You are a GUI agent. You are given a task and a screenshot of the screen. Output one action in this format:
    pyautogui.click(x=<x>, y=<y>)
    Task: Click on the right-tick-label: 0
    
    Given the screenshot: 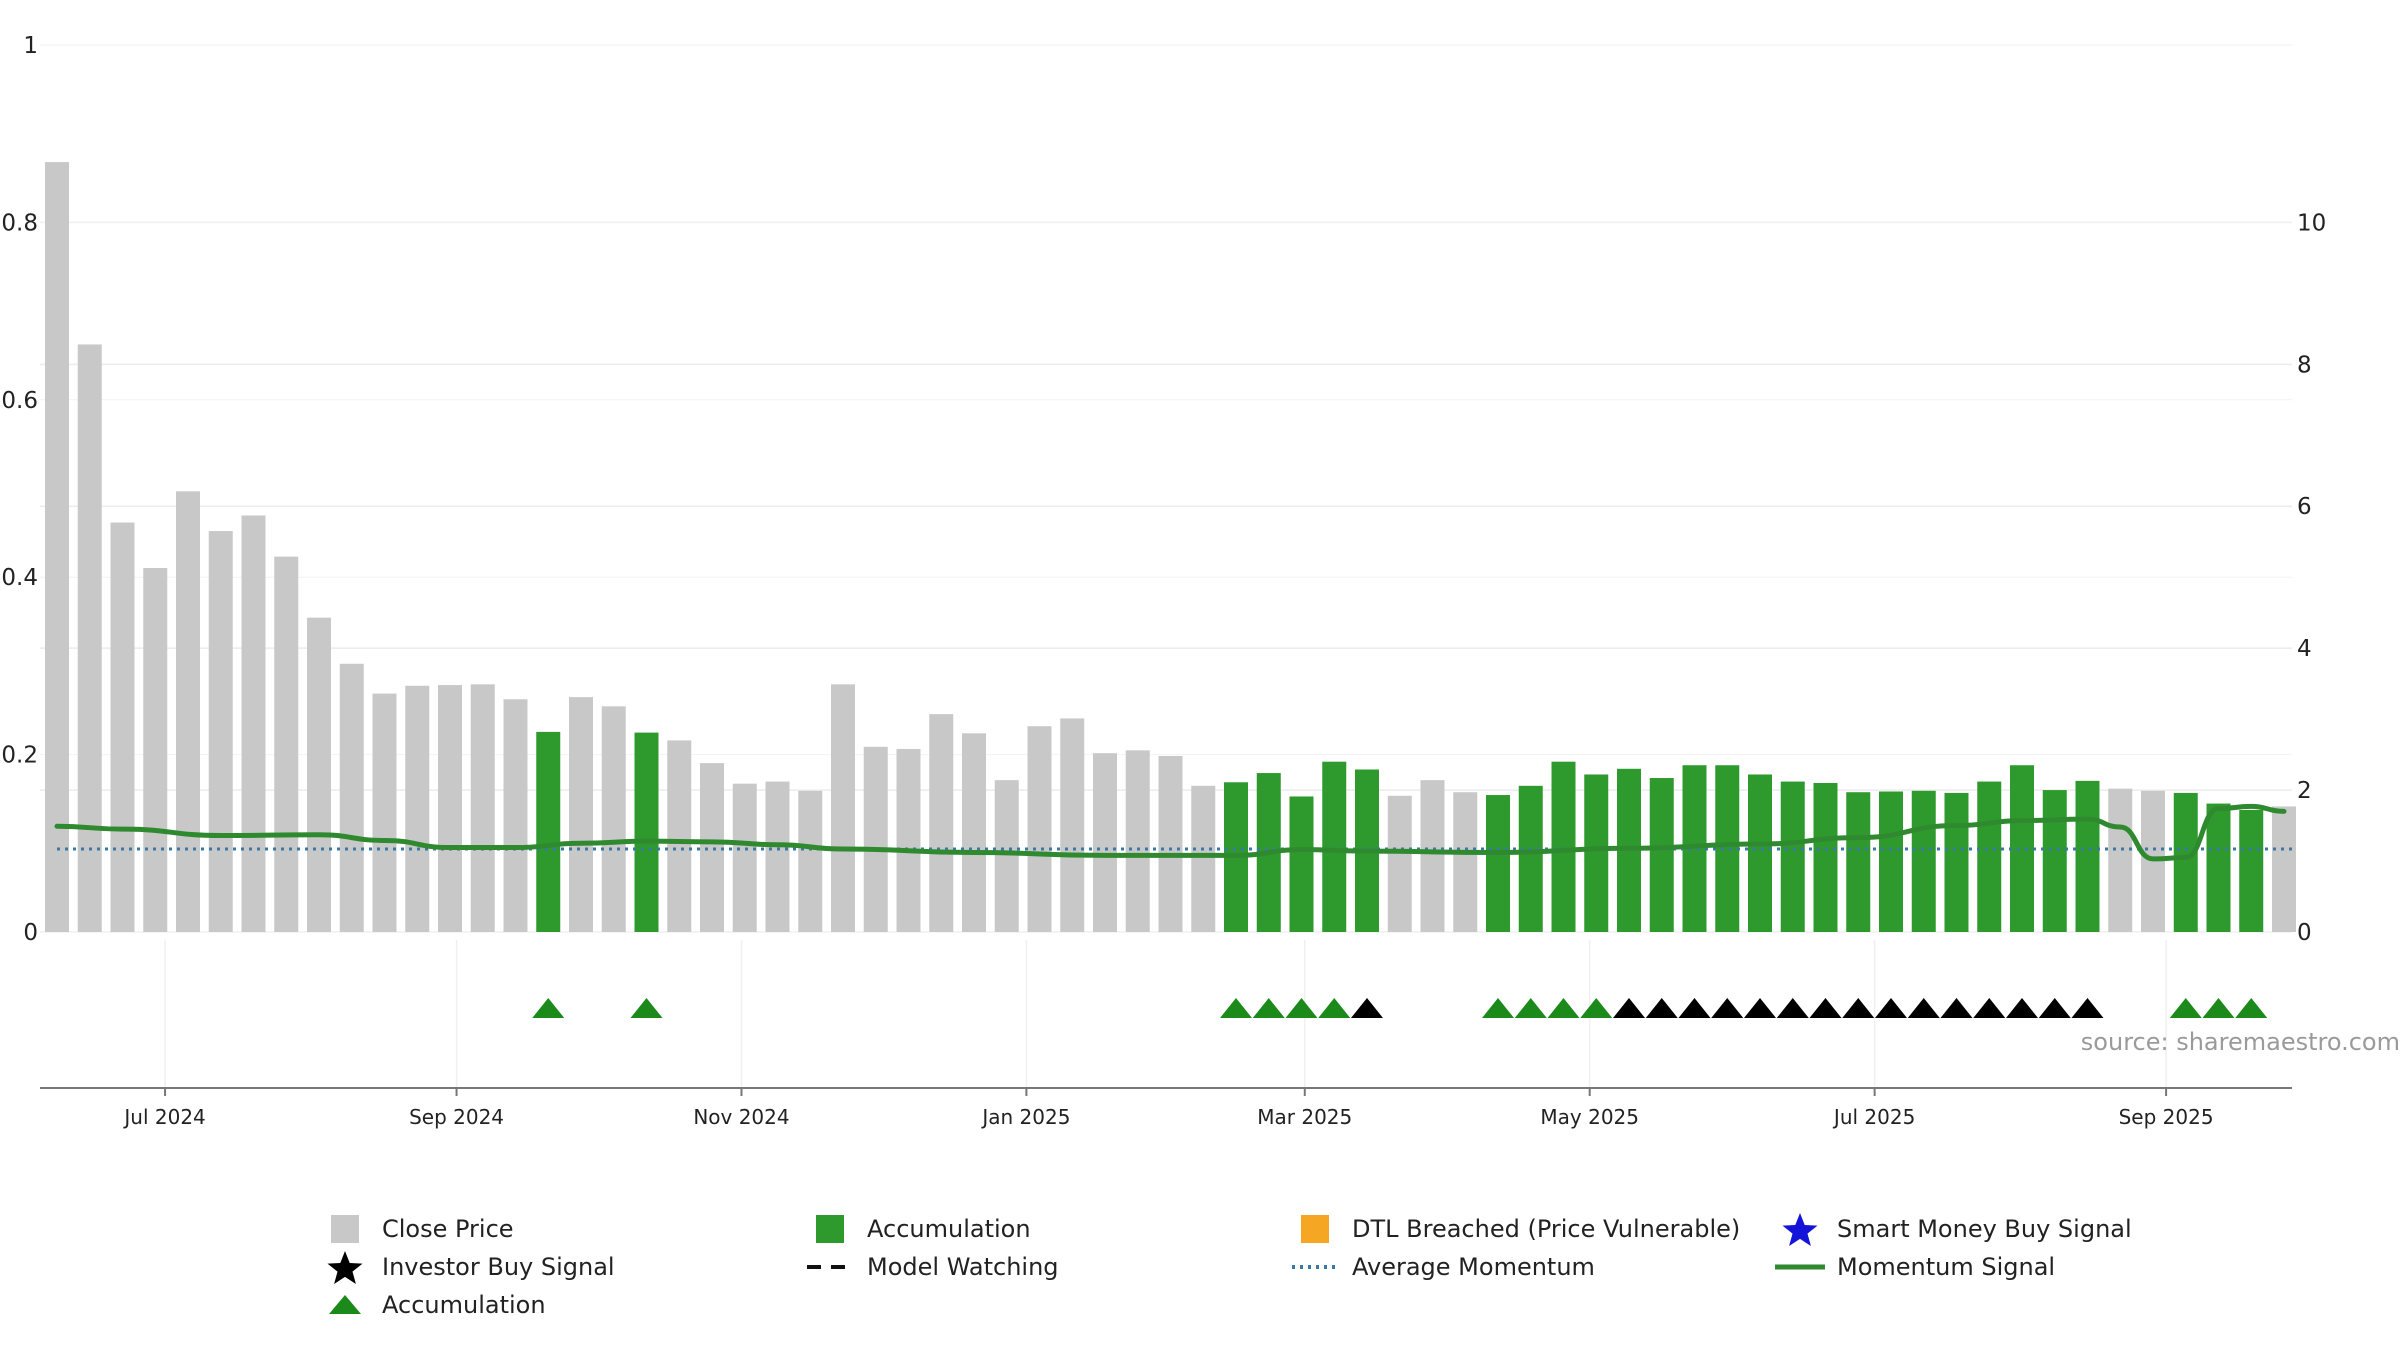 What is the action you would take?
    pyautogui.click(x=2304, y=933)
    